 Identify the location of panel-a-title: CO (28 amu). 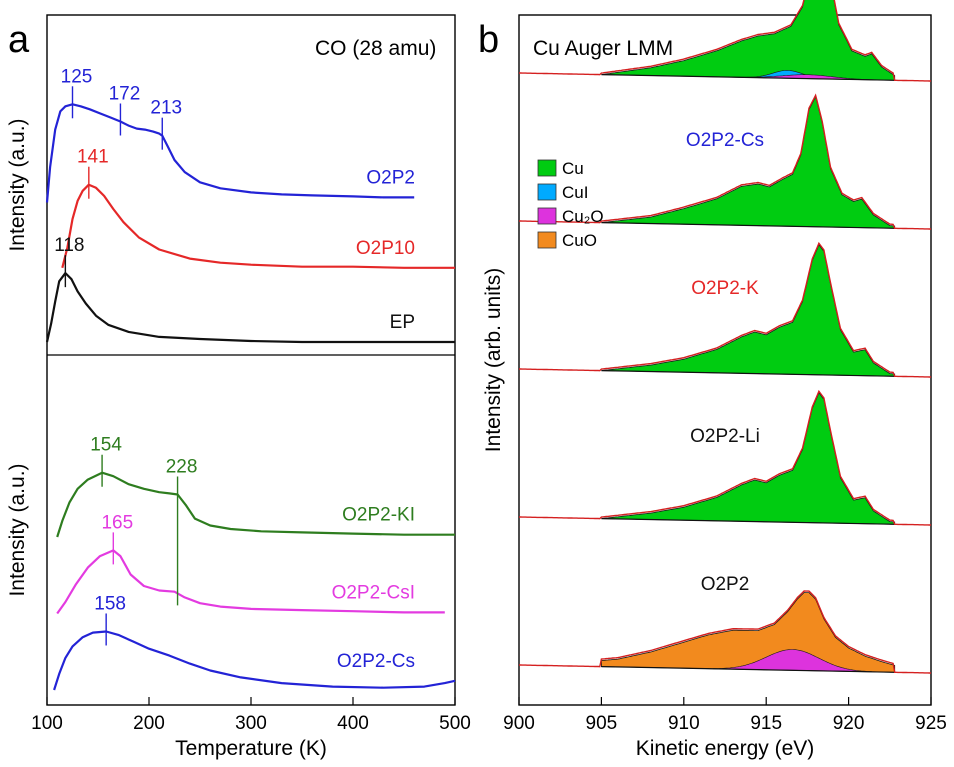
(375, 48).